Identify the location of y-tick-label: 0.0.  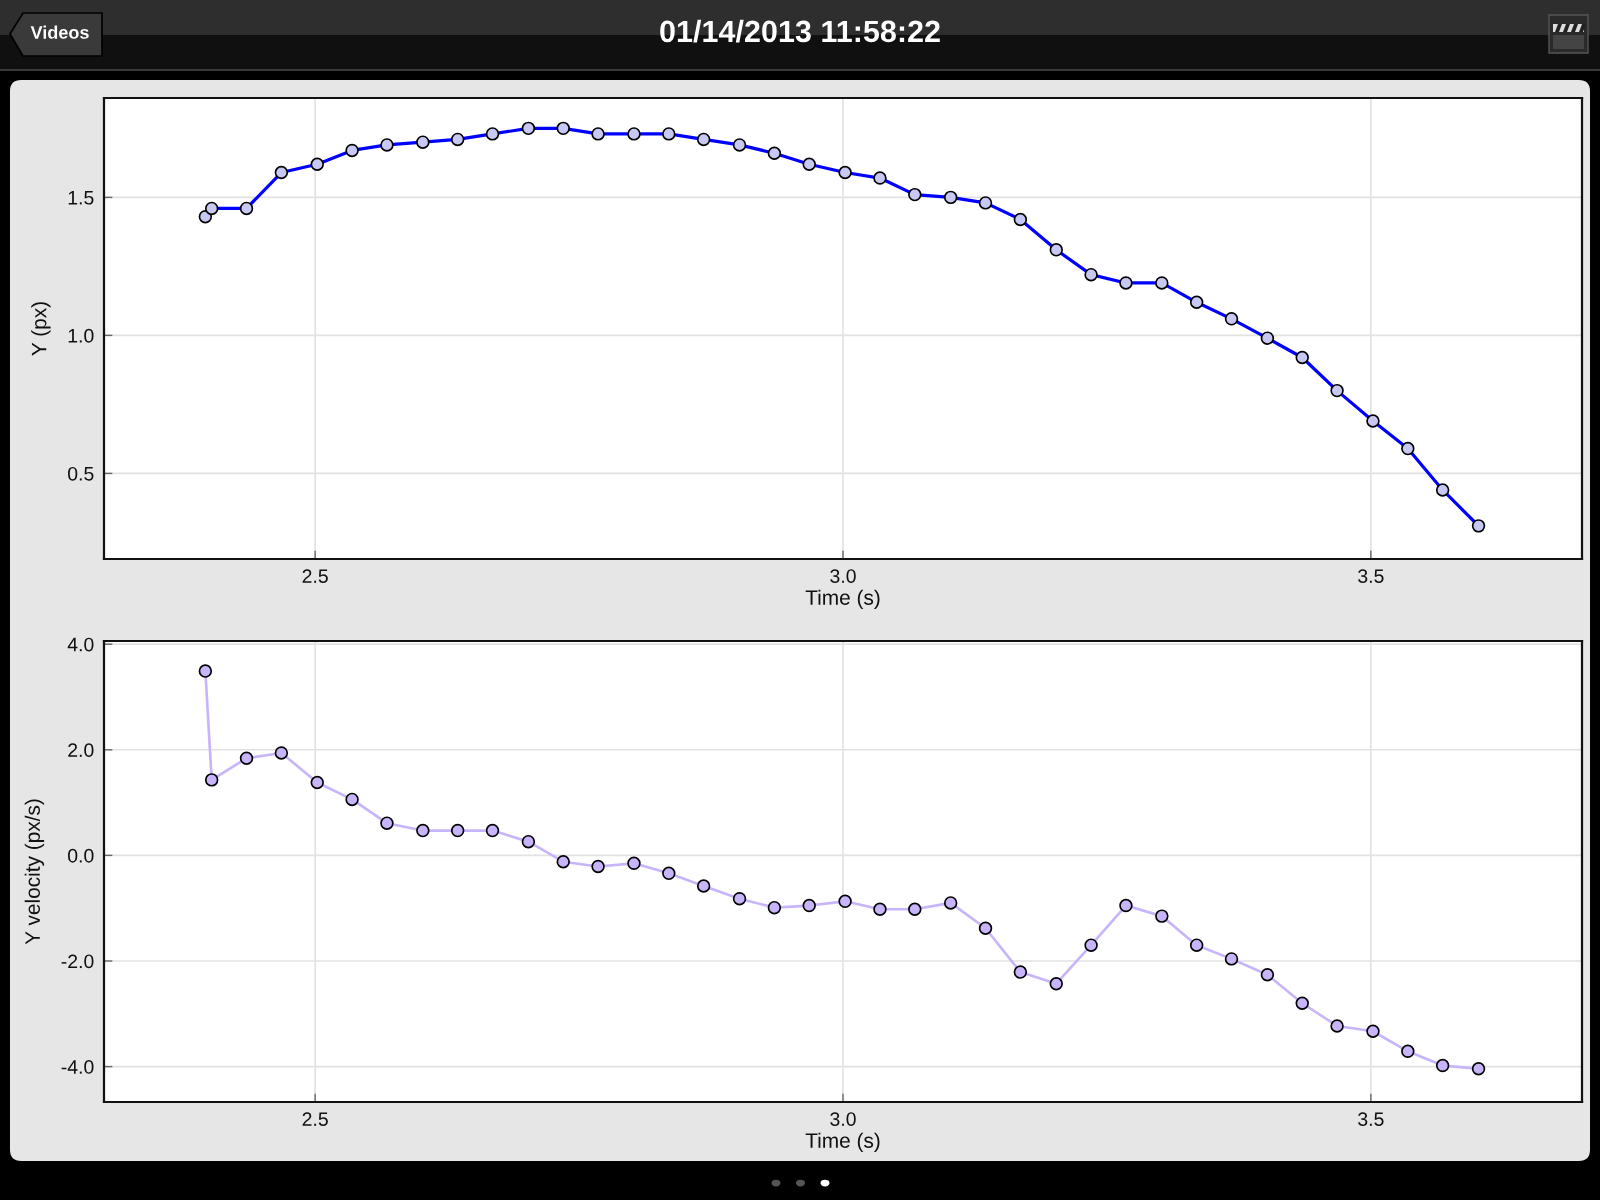
(81, 855).